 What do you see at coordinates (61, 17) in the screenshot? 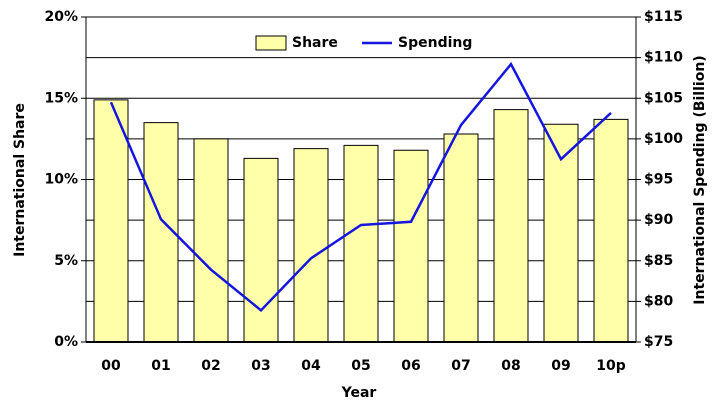
I see `y-tick-label: 20%` at bounding box center [61, 17].